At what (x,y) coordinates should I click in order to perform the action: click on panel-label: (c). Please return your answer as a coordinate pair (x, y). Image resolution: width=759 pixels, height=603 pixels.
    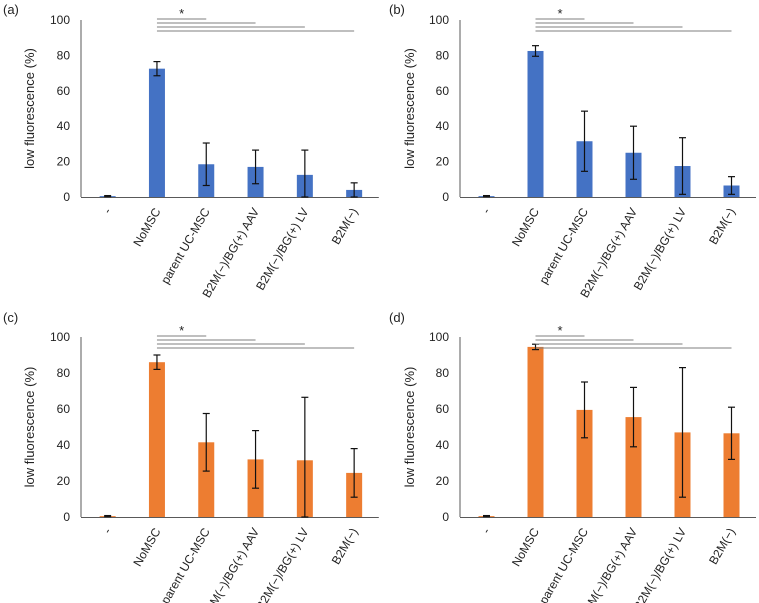
    Looking at the image, I should click on (10, 317).